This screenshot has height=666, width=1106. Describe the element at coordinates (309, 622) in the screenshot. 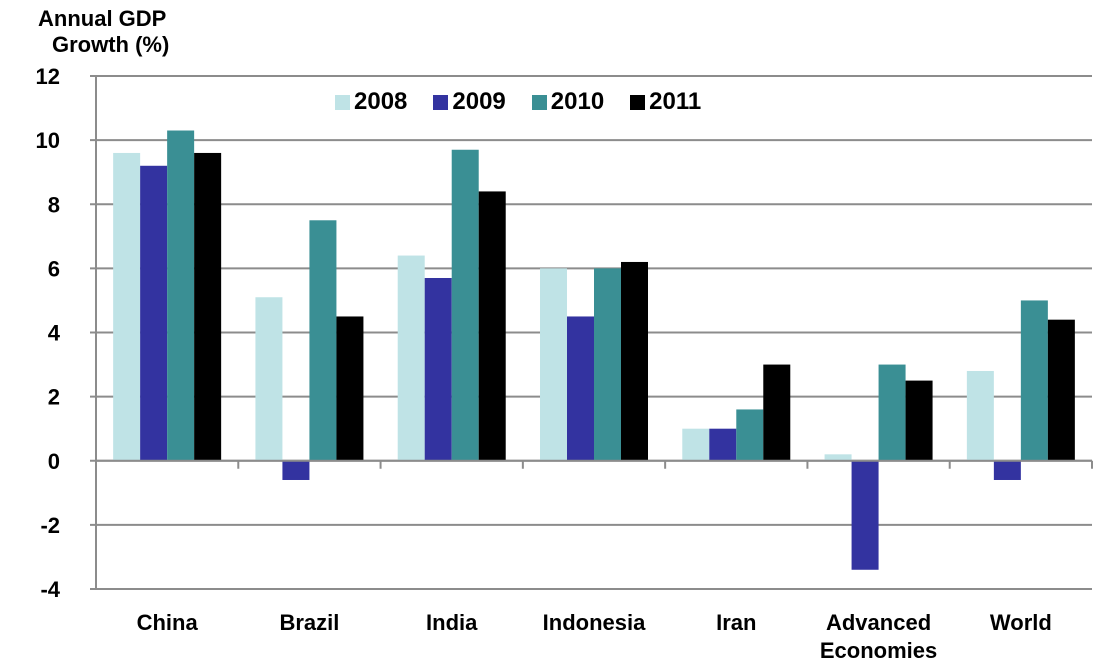

I see `x-category-label-brazil: Brazil` at that location.